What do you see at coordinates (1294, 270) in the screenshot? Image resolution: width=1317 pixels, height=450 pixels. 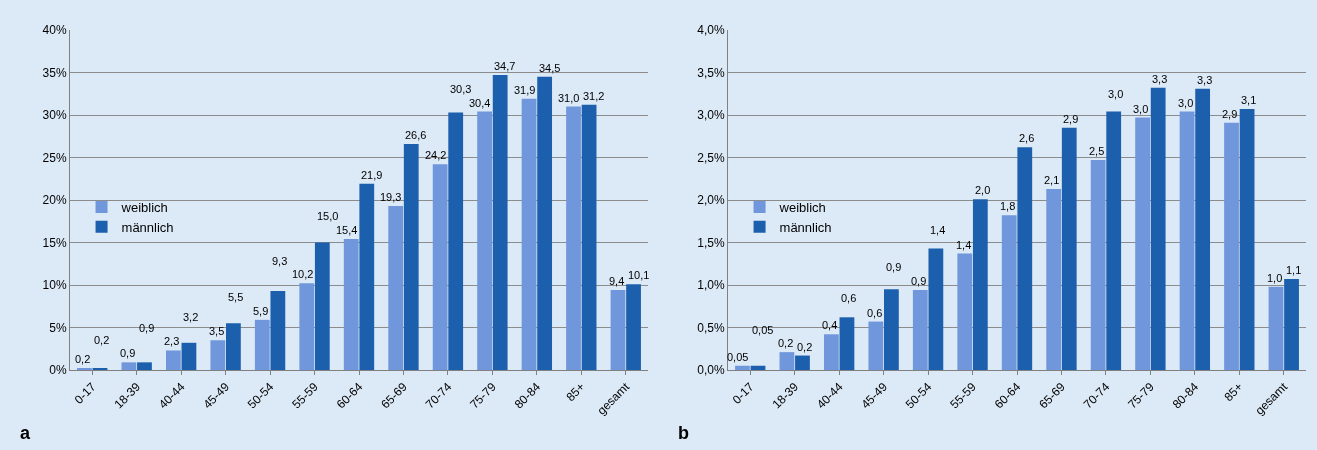 I see `data-label: 1,1` at bounding box center [1294, 270].